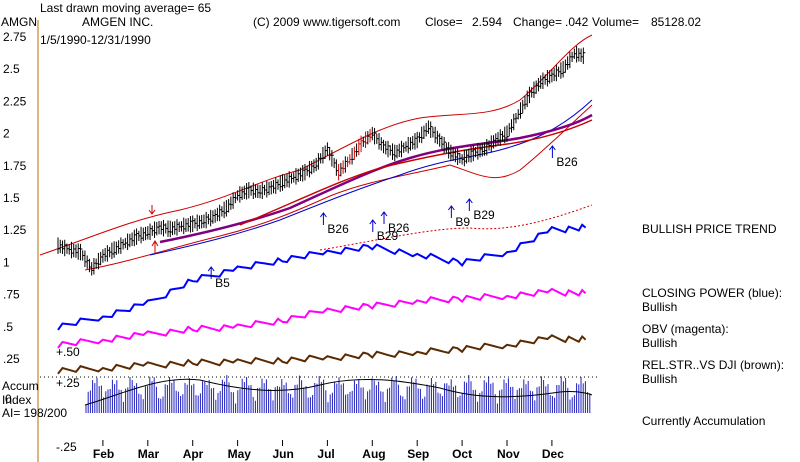  I want to click on ticker-label: AMGN, so click(19, 22).